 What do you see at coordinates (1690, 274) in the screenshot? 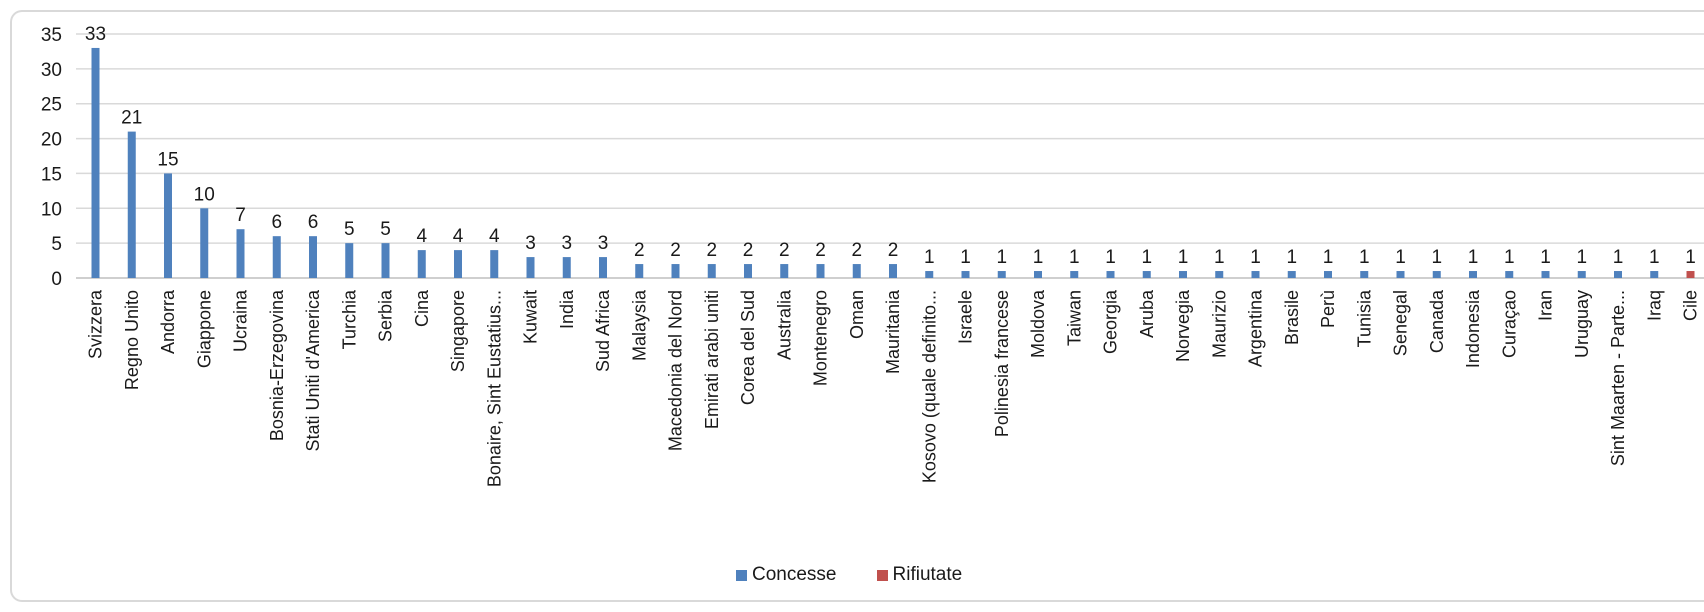
I see `bar-rifiutate` at bounding box center [1690, 274].